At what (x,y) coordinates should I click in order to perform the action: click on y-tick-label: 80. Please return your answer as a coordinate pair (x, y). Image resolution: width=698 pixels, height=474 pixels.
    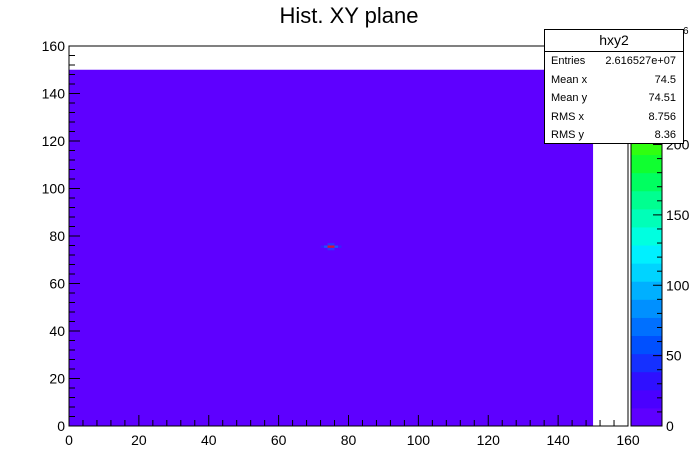
    Looking at the image, I should click on (57, 236).